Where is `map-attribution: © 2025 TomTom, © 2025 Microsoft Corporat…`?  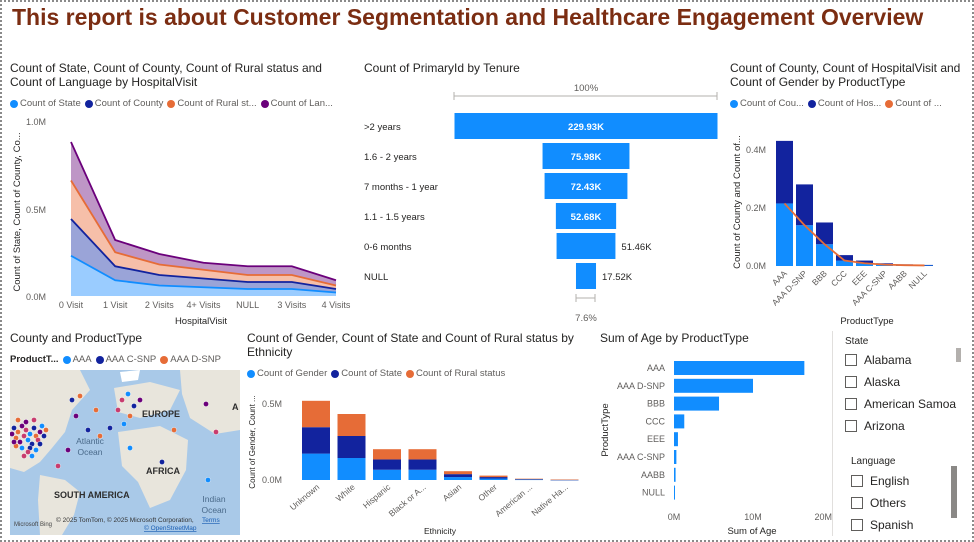
map-attribution: © 2025 TomTom, © 2025 Microsoft Corporat… is located at coordinates (125, 520).